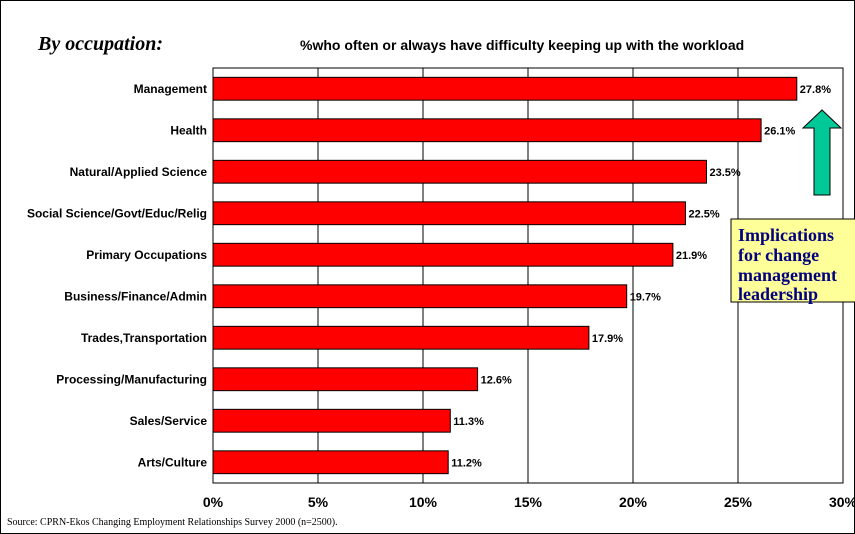 The height and width of the screenshot is (534, 855). I want to click on category-label: Sales/Service, so click(169, 421).